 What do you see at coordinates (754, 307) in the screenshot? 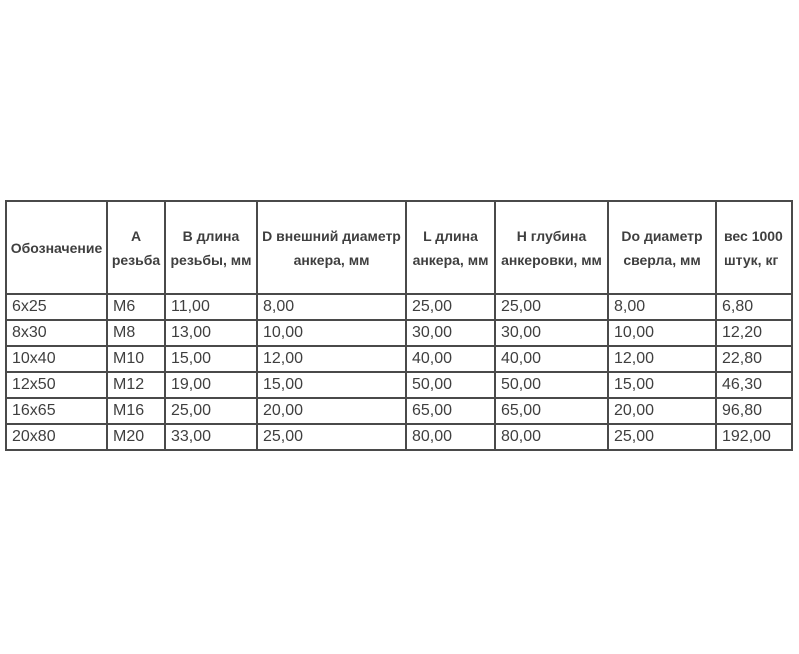
I see `cell-weight: 6,80` at bounding box center [754, 307].